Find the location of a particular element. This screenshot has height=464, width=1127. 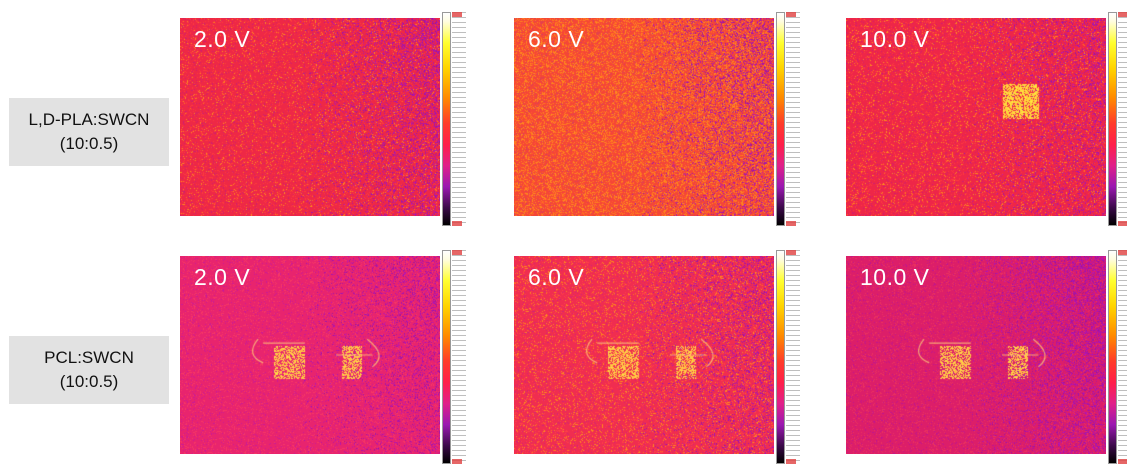

row-label-pcl: PCL:SWCN (10:0.5) is located at coordinates (89, 370).